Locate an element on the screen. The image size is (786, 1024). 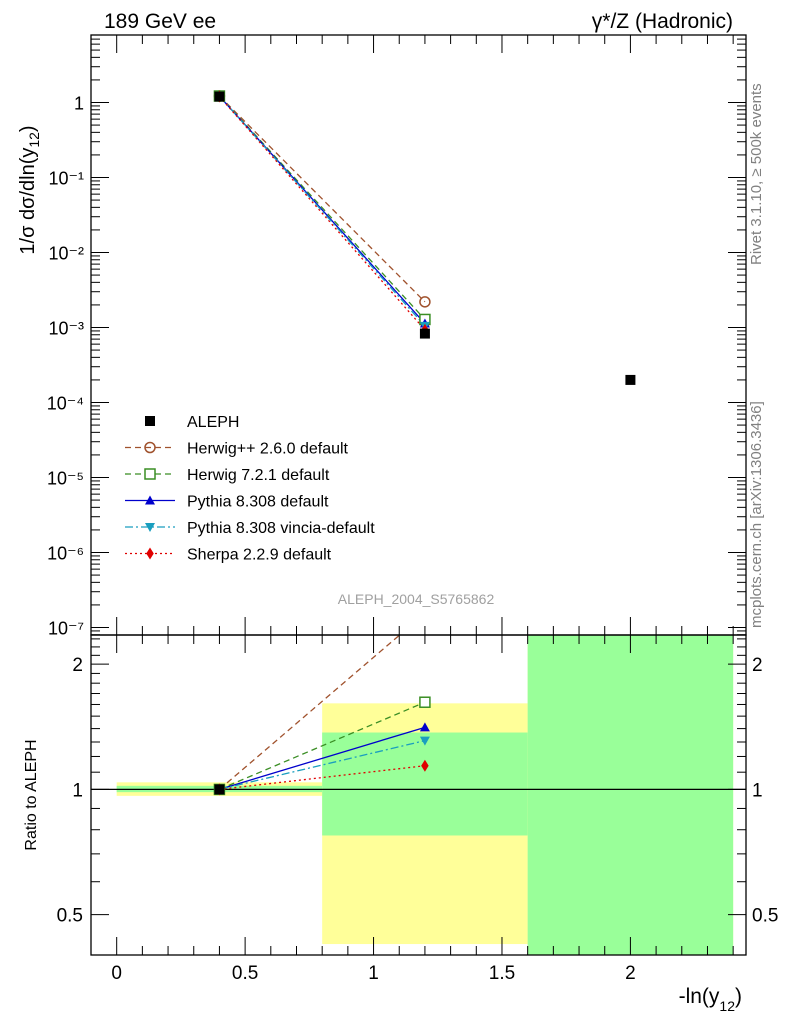
ratio-line-pythia-8-308-default is located at coordinates (322, 758).